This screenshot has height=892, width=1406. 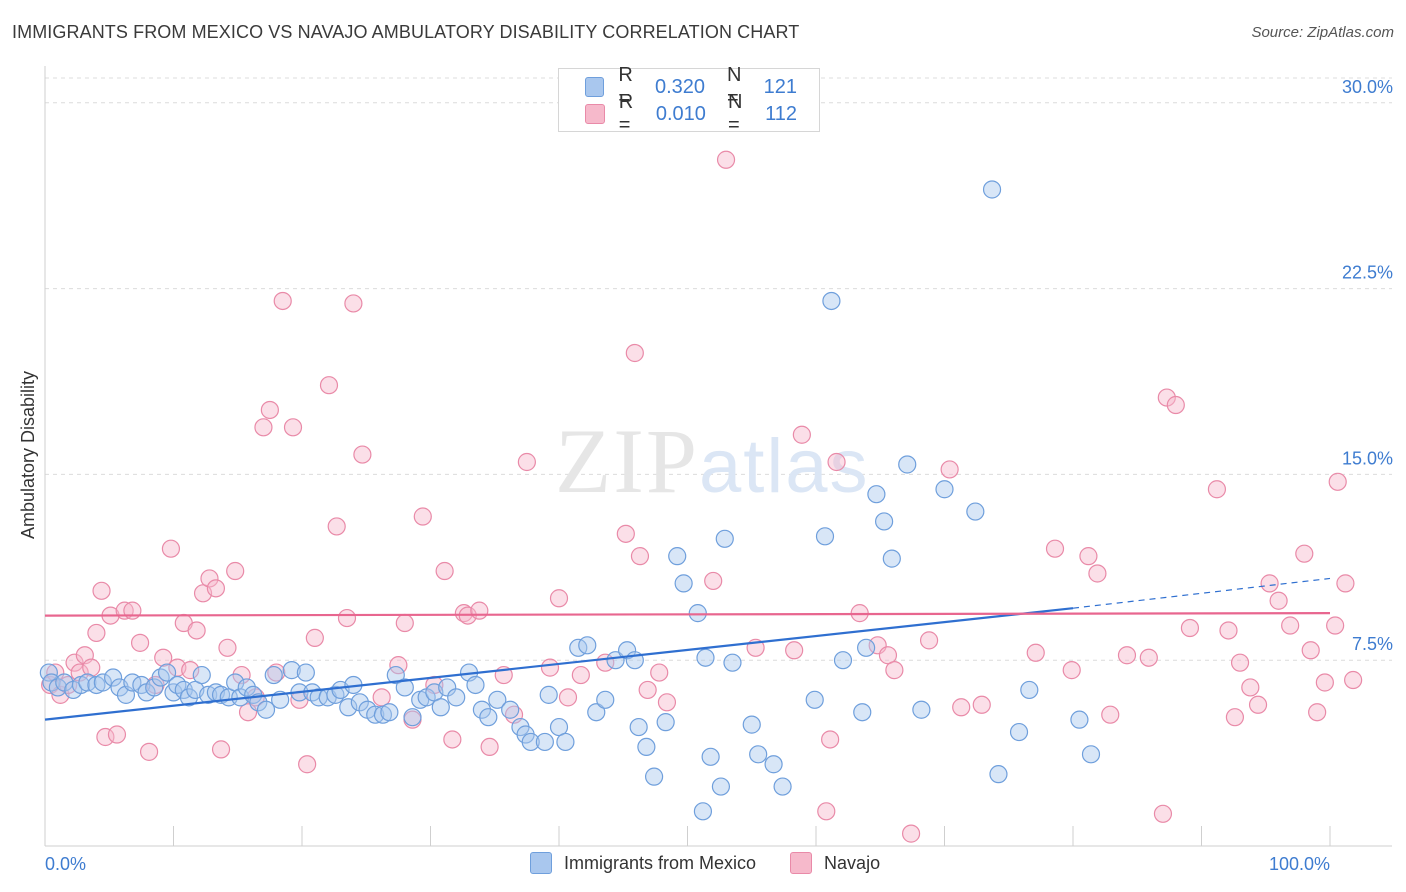 What do you see at coordinates (1367, 87) in the screenshot?
I see `y-tick-label: 30.0%` at bounding box center [1367, 87].